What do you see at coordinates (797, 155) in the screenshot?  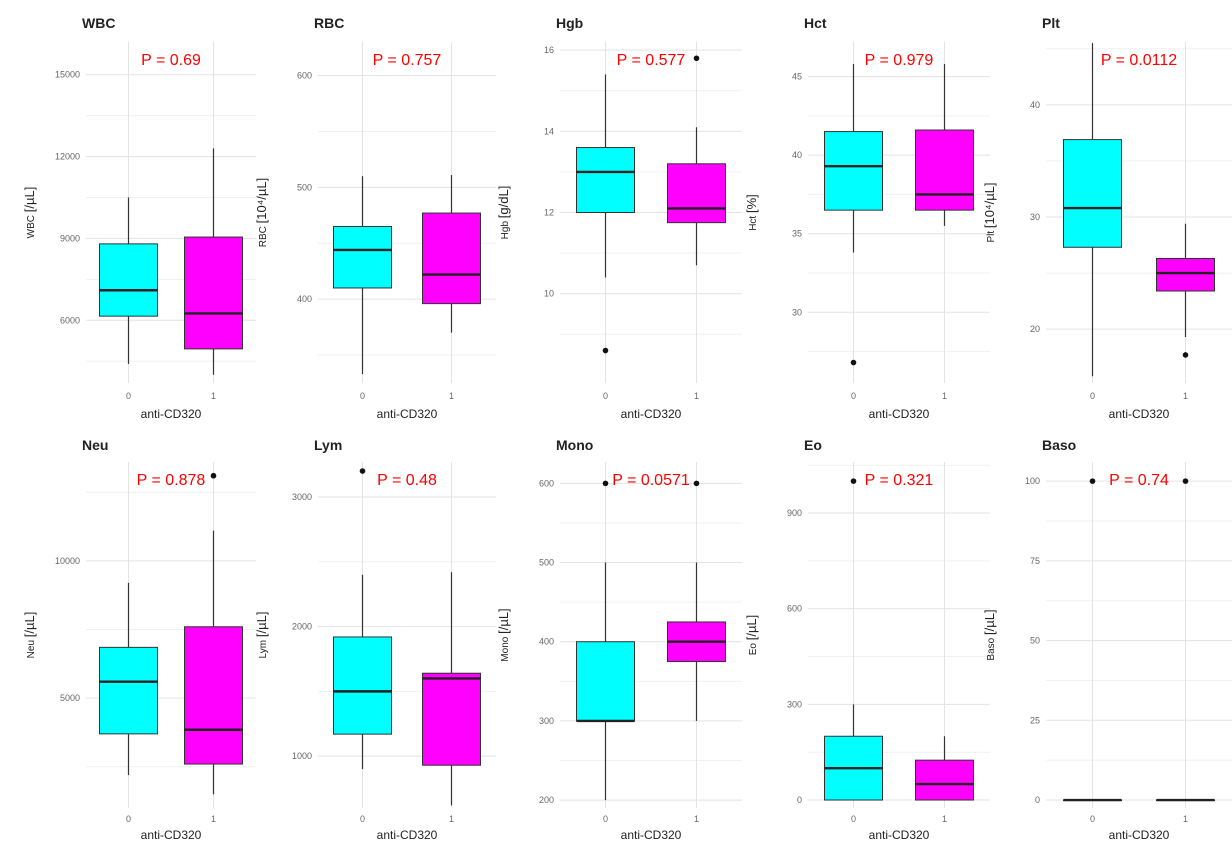 I see `y-tick-label: 40` at bounding box center [797, 155].